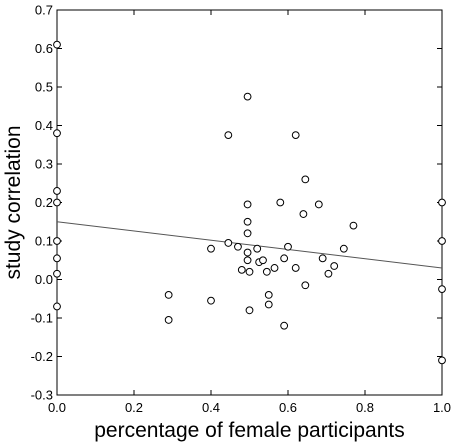 The image size is (454, 447). Describe the element at coordinates (442, 407) in the screenshot. I see `x-tick-label: 1.0` at that location.